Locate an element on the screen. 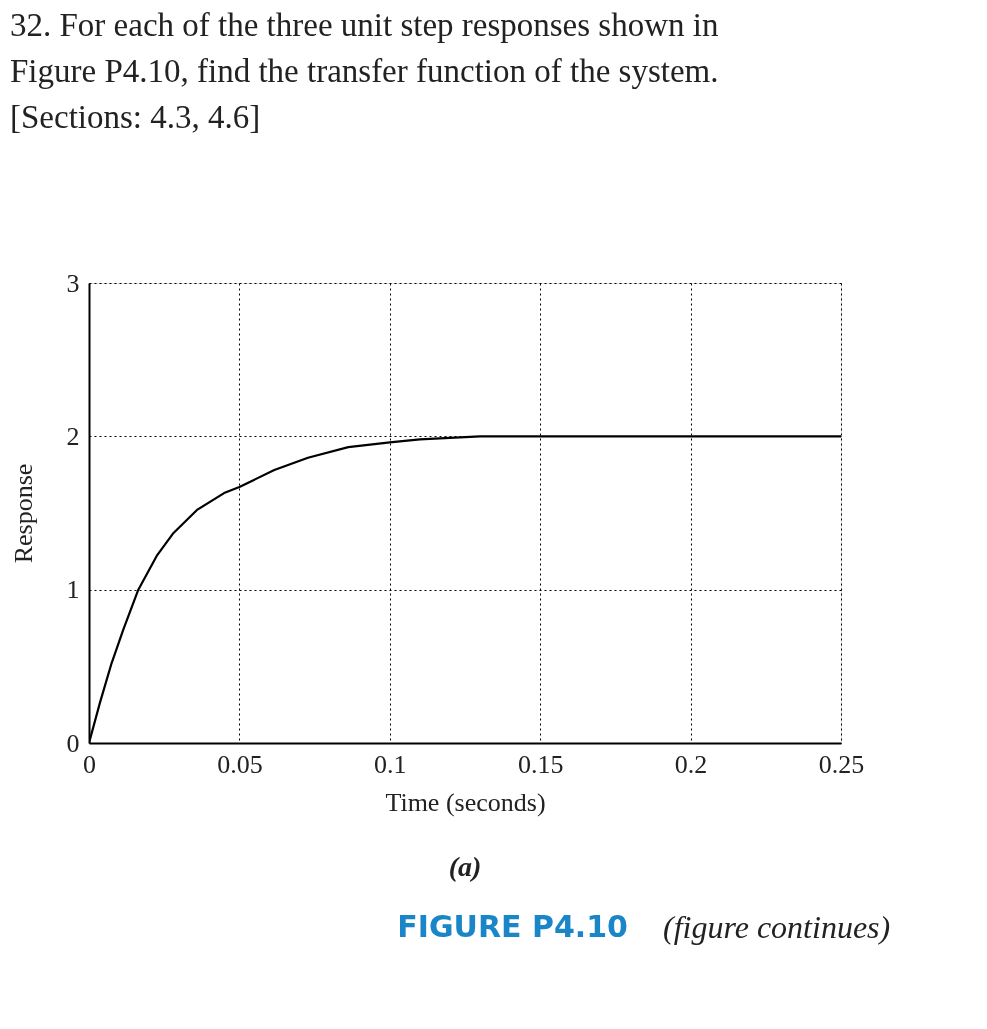 The image size is (987, 1029). text: (figure continues) is located at coordinates (777, 927).